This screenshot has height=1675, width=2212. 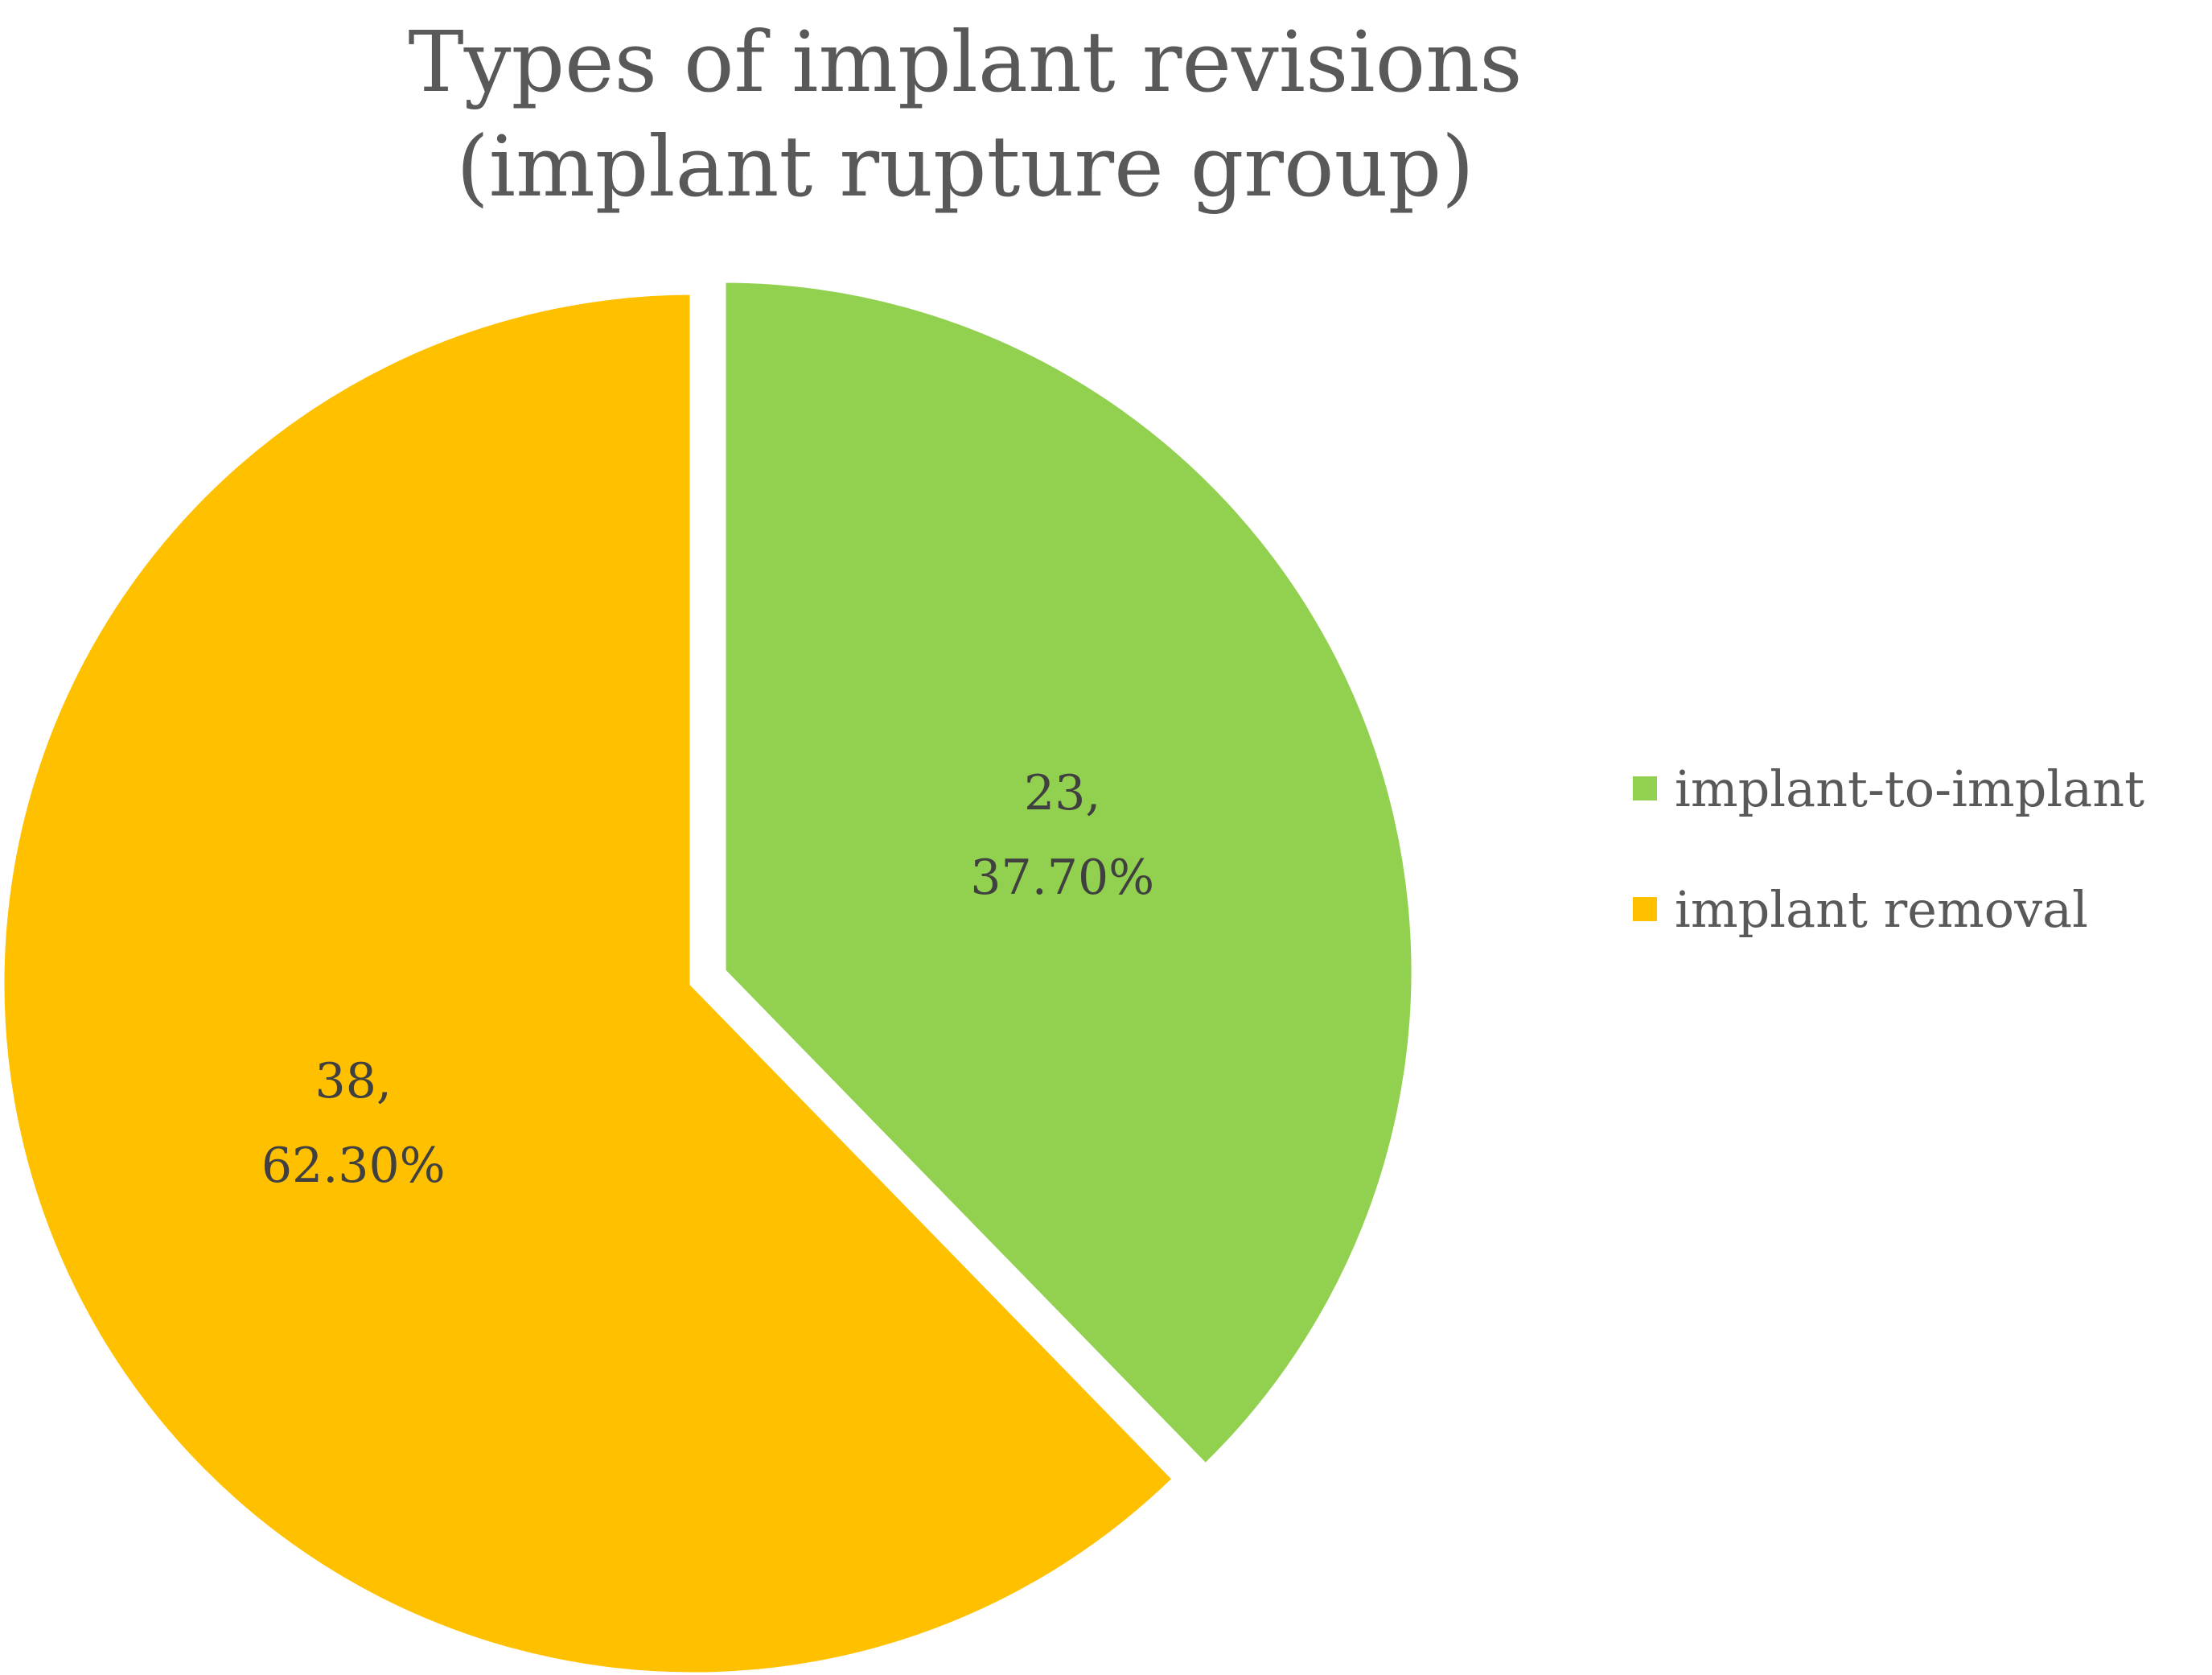 What do you see at coordinates (353, 1166) in the screenshot?
I see `data-label-implant-removal-percent: 62.30%` at bounding box center [353, 1166].